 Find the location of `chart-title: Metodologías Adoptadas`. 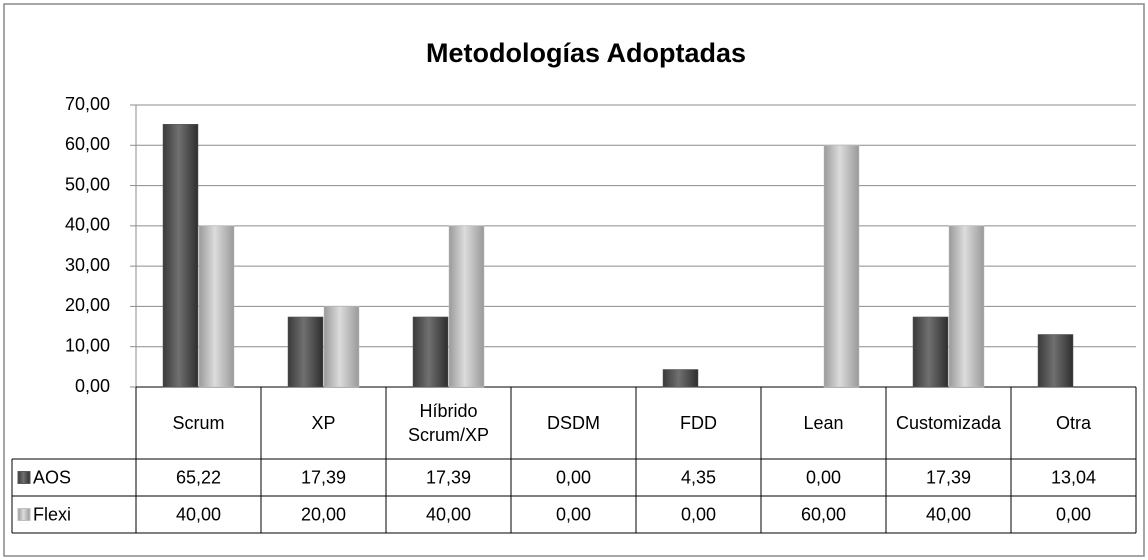

chart-title: Metodologías Adoptadas is located at coordinates (586, 53).